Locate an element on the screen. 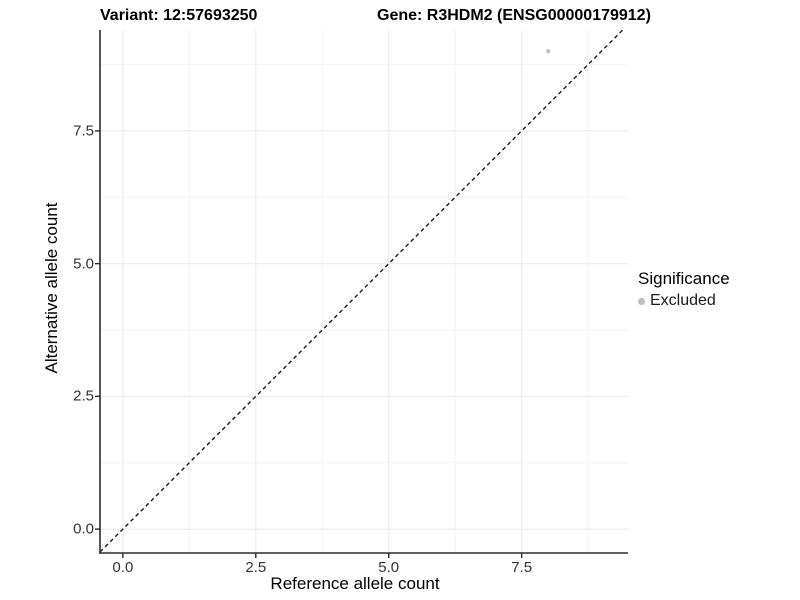 Image resolution: width=800 pixels, height=600 pixels. plot-title-gene: Gene: R3HDM2 (ENSG00000179912) is located at coordinates (514, 15).